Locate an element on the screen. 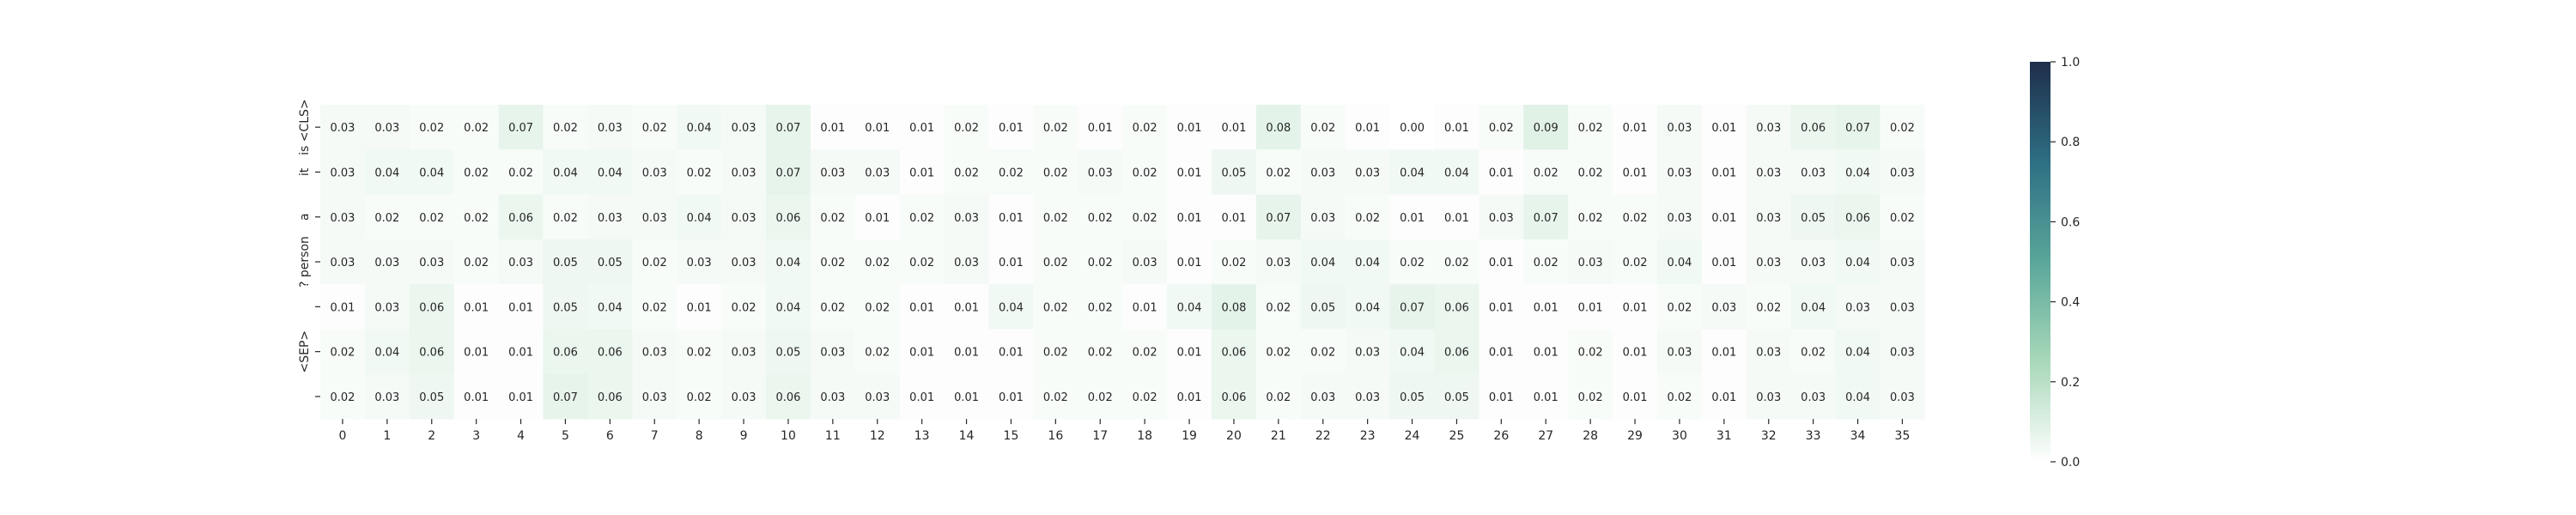  y-tick-label: it is located at coordinates (305, 171).